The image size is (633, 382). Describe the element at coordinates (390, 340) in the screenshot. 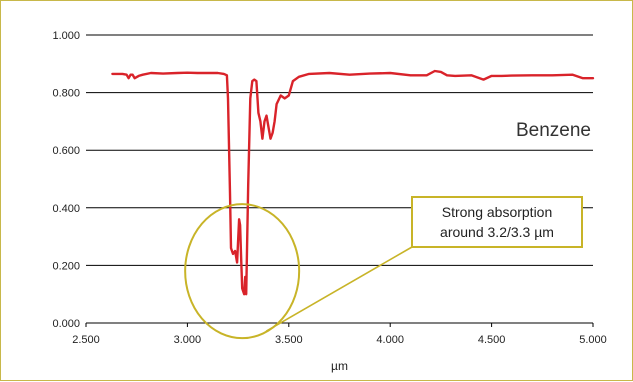

I see `x-tick-label: 4.000` at that location.